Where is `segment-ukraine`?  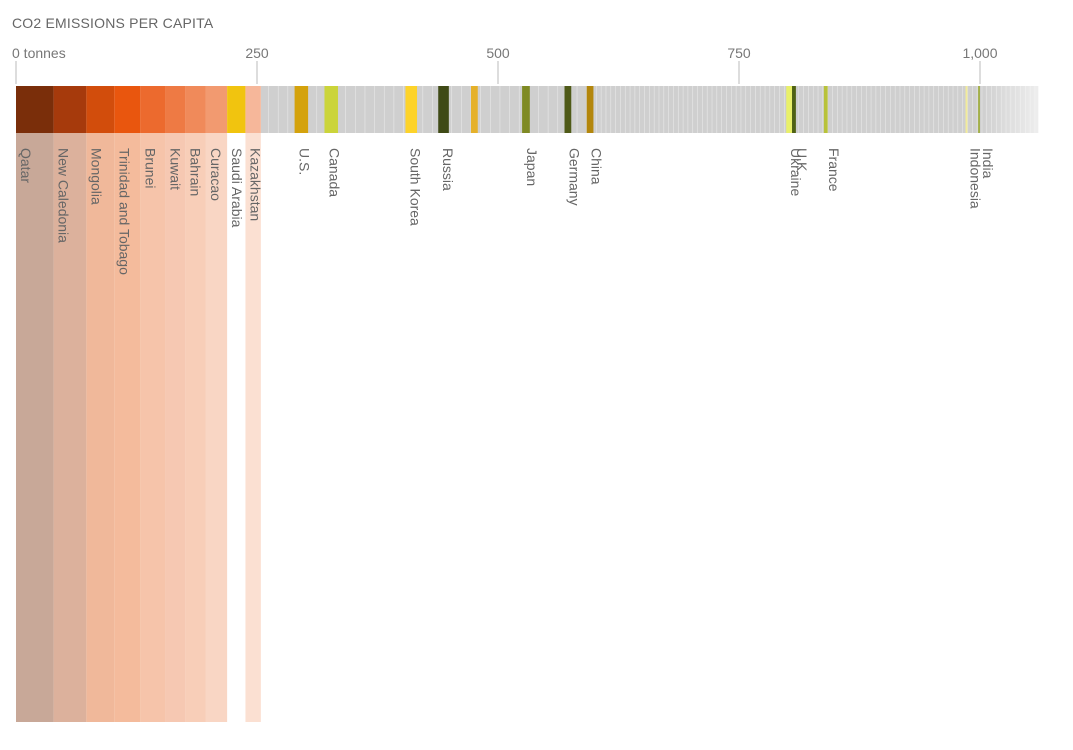
segment-ukraine is located at coordinates (789, 109).